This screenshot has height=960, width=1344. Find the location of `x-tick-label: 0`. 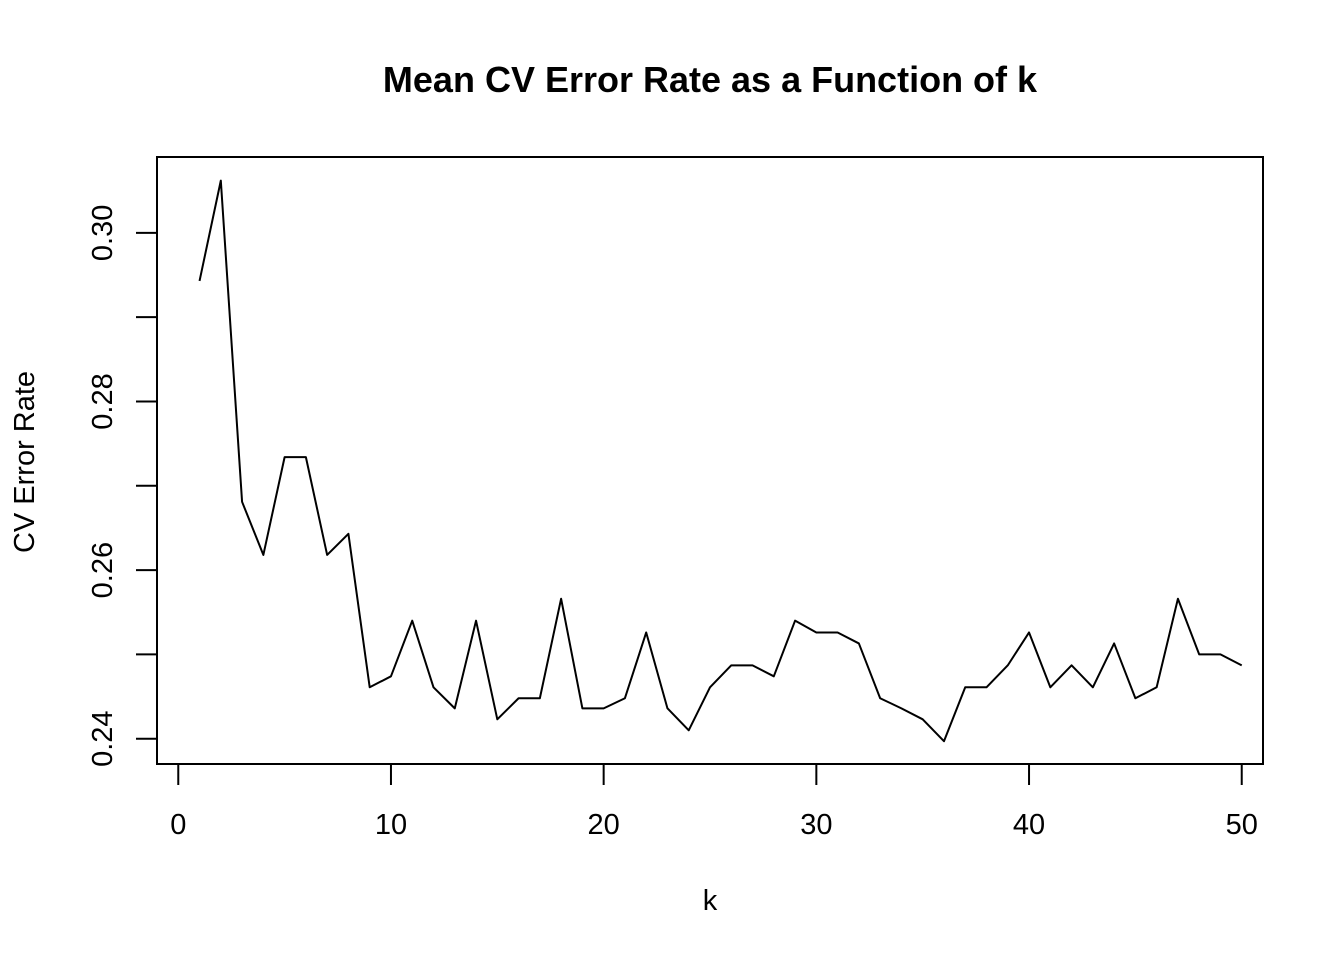

x-tick-label: 0 is located at coordinates (178, 825).